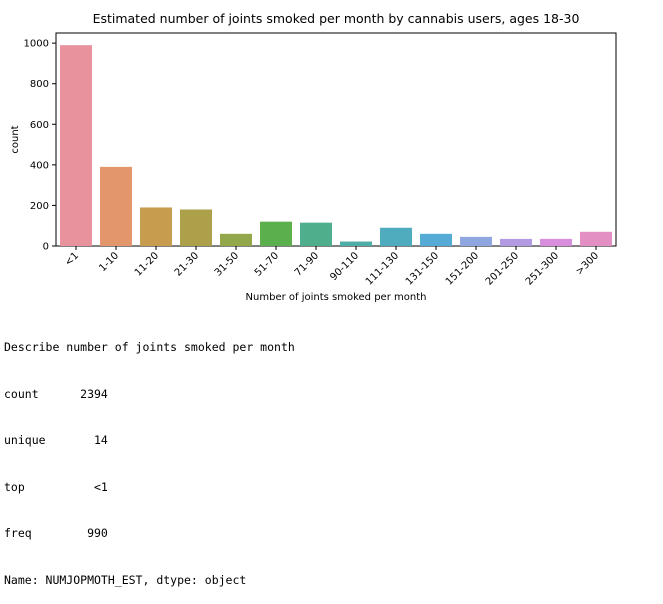 The image size is (663, 604). I want to click on y-tick-label: 1000, so click(36, 44).